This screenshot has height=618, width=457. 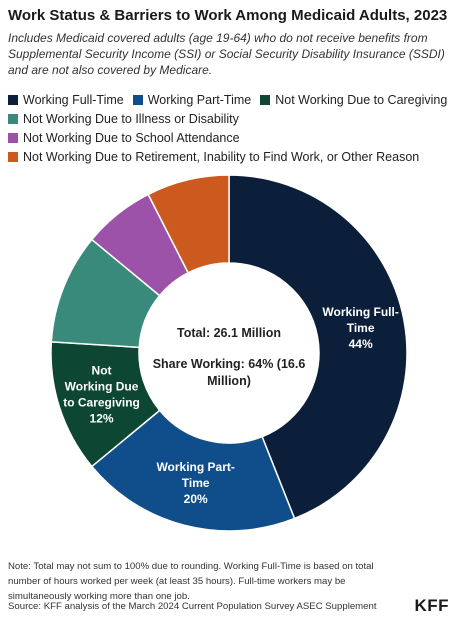 I want to click on slice-not-working-due-to-retirement-inability-to-find-work-or-other-reason, so click(x=188, y=224).